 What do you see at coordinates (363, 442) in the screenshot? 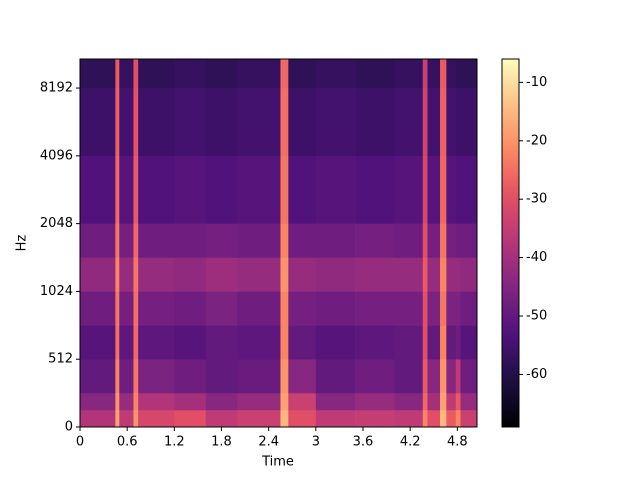
I see `x-tick-label: 3.6` at bounding box center [363, 442].